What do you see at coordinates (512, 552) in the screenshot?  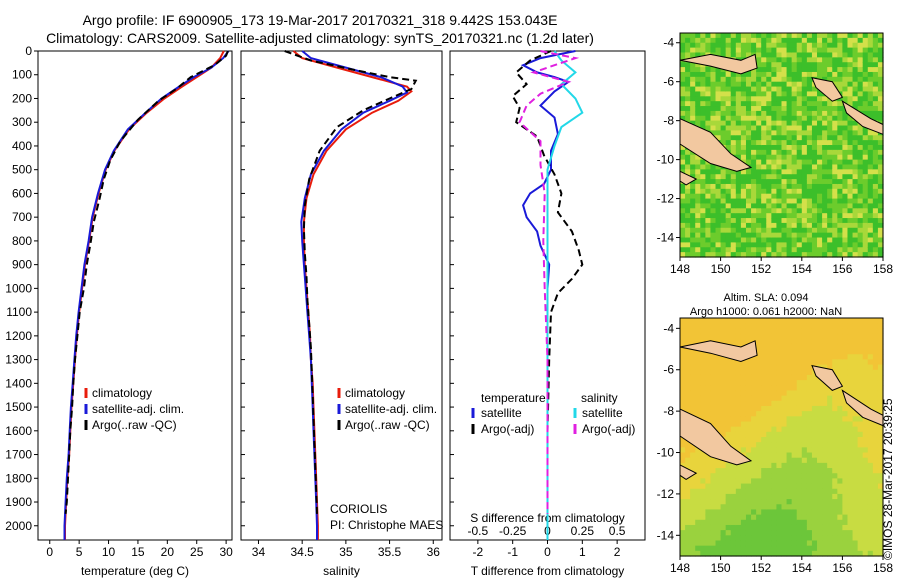 I see `x-tick-label: -1` at bounding box center [512, 552].